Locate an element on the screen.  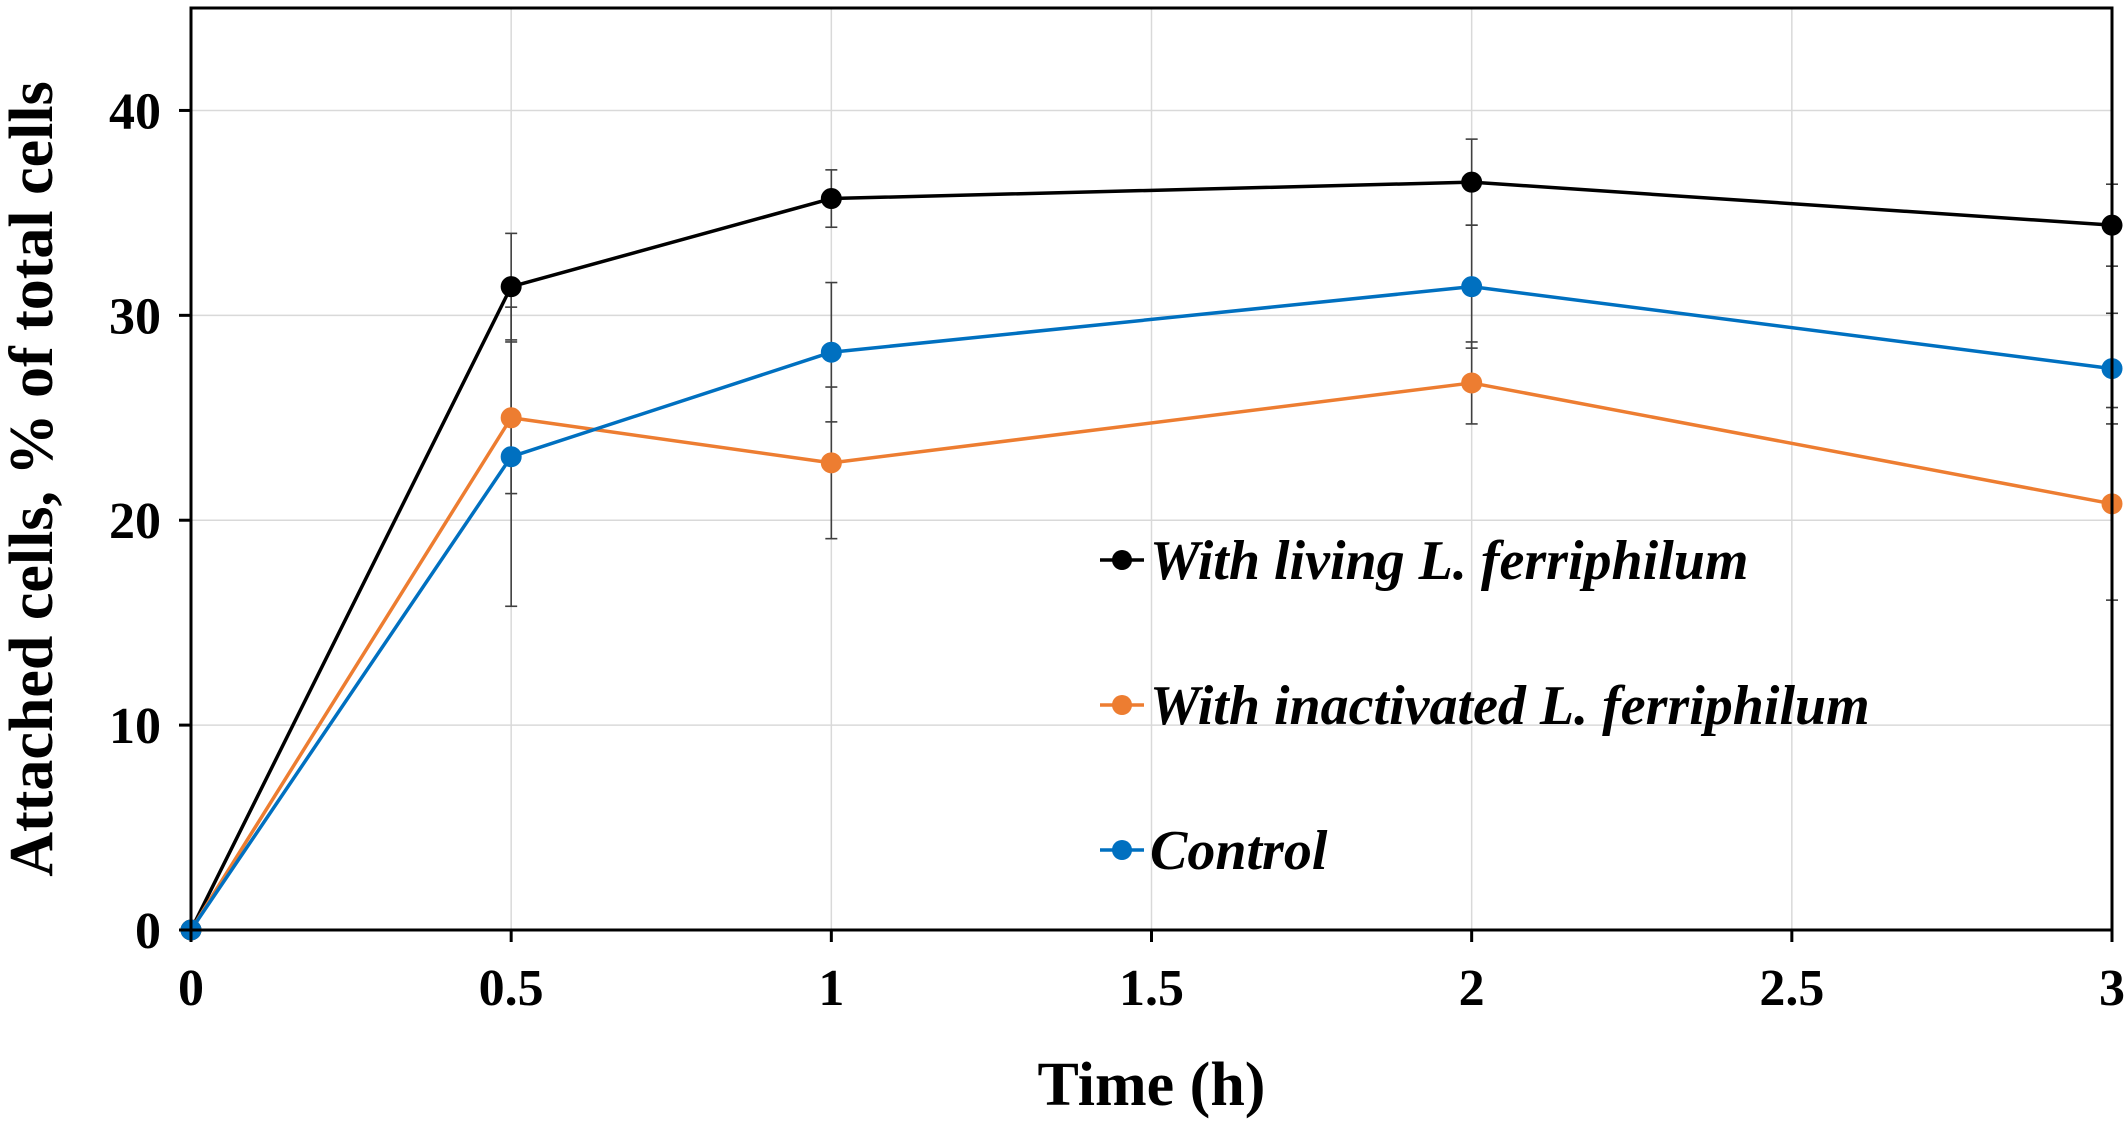
y-tick-label: 0 is located at coordinates (148, 931).